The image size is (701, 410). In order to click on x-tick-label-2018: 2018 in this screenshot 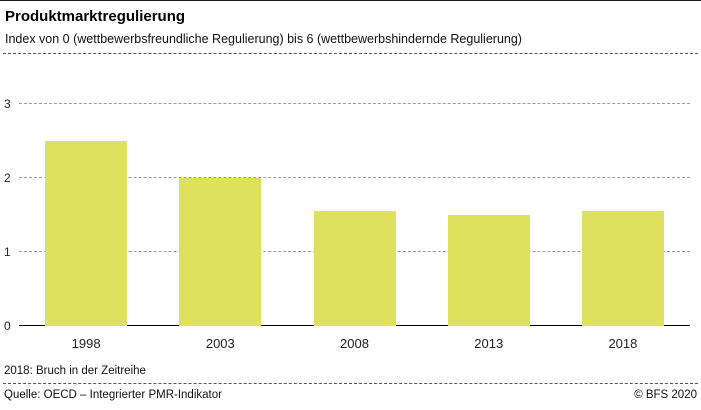, I will do `click(623, 343)`.